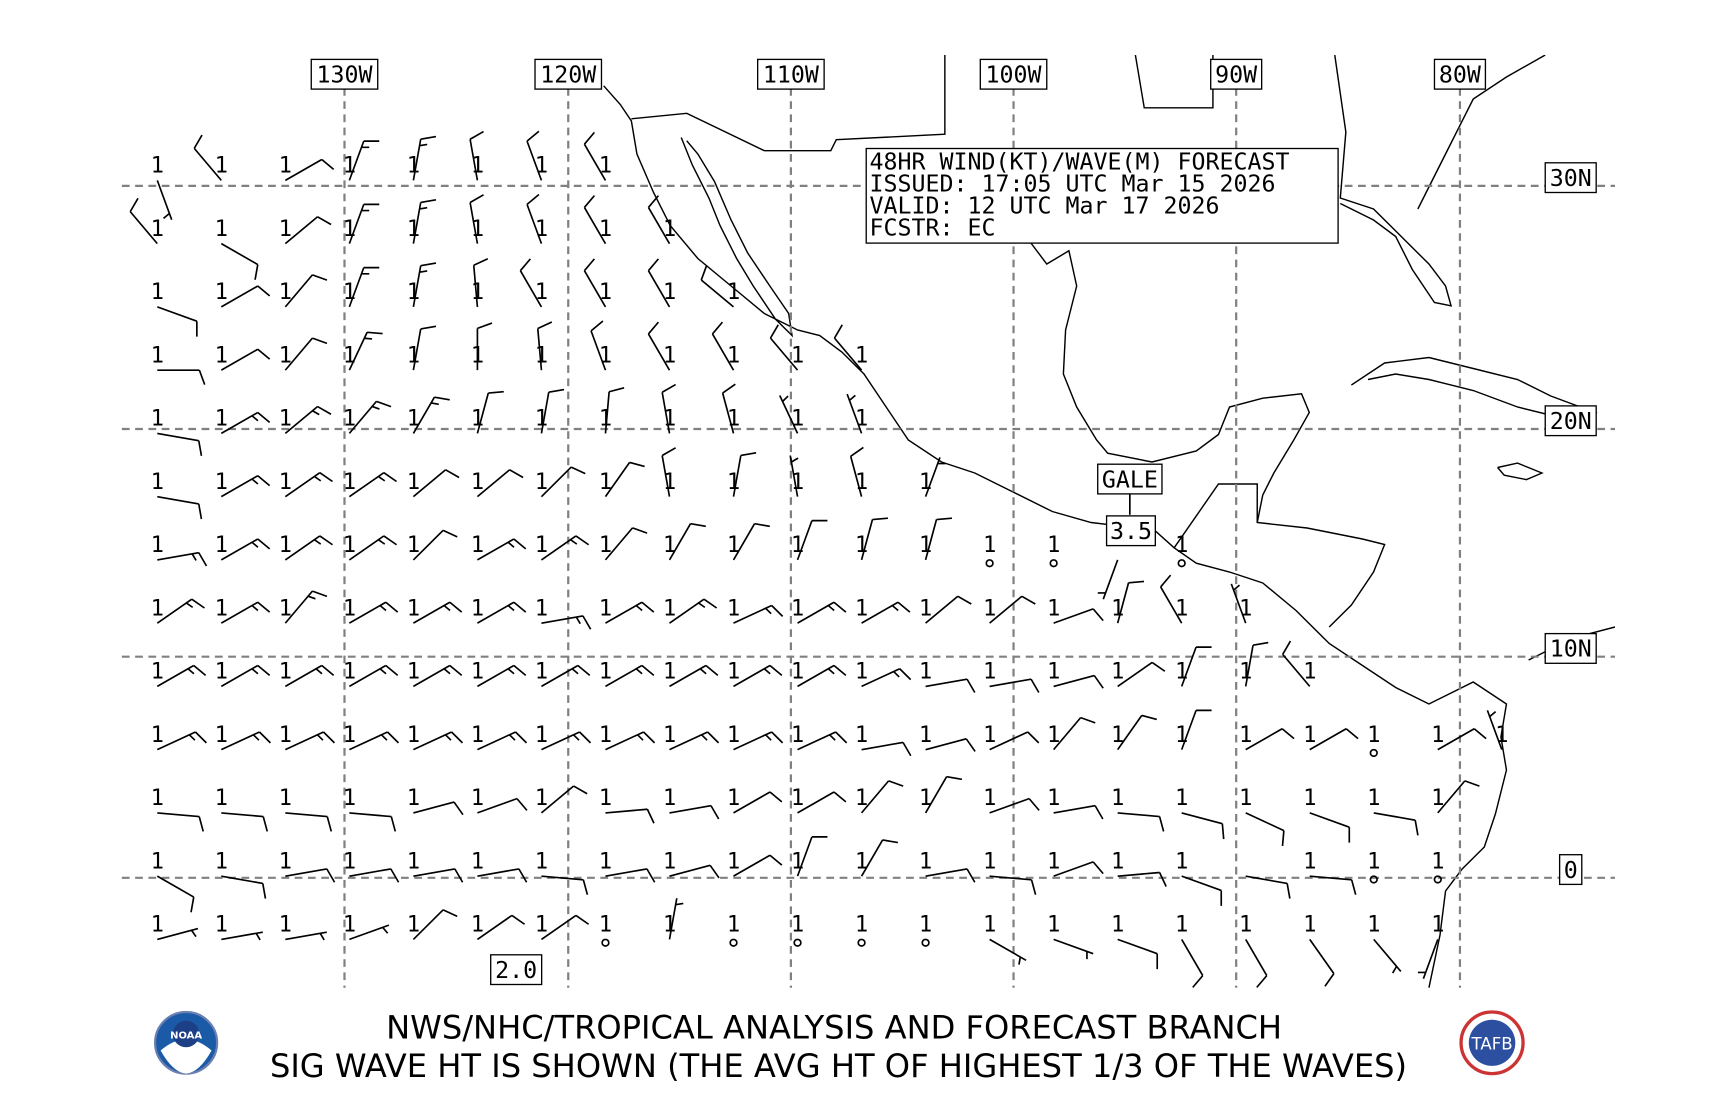 The image size is (1728, 1100). What do you see at coordinates (1013, 74) in the screenshot?
I see `lon-label-100w: 100W` at bounding box center [1013, 74].